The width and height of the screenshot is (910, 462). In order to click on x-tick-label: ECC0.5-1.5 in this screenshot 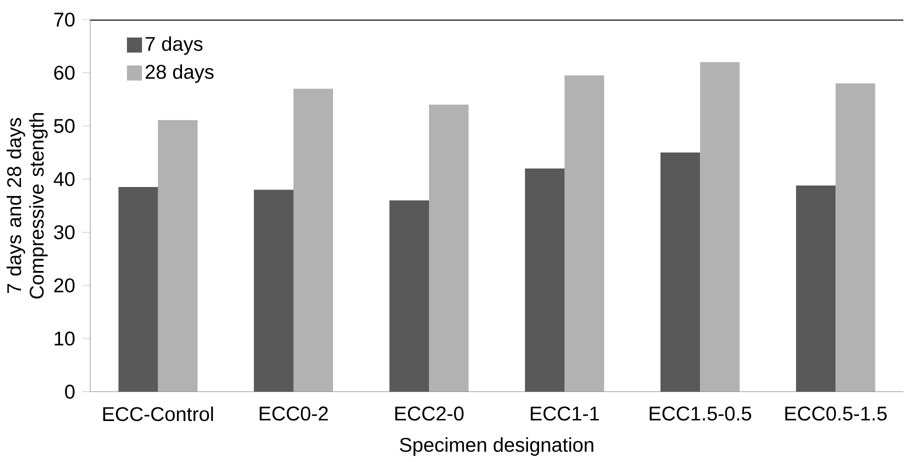, I will do `click(836, 413)`.